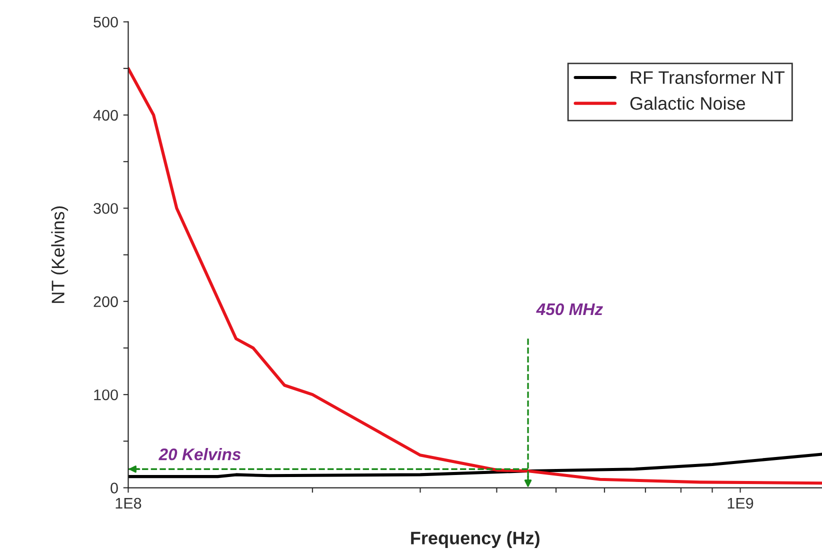  Describe the element at coordinates (707, 77) in the screenshot. I see `legend-label: RF Transformer NT` at that location.